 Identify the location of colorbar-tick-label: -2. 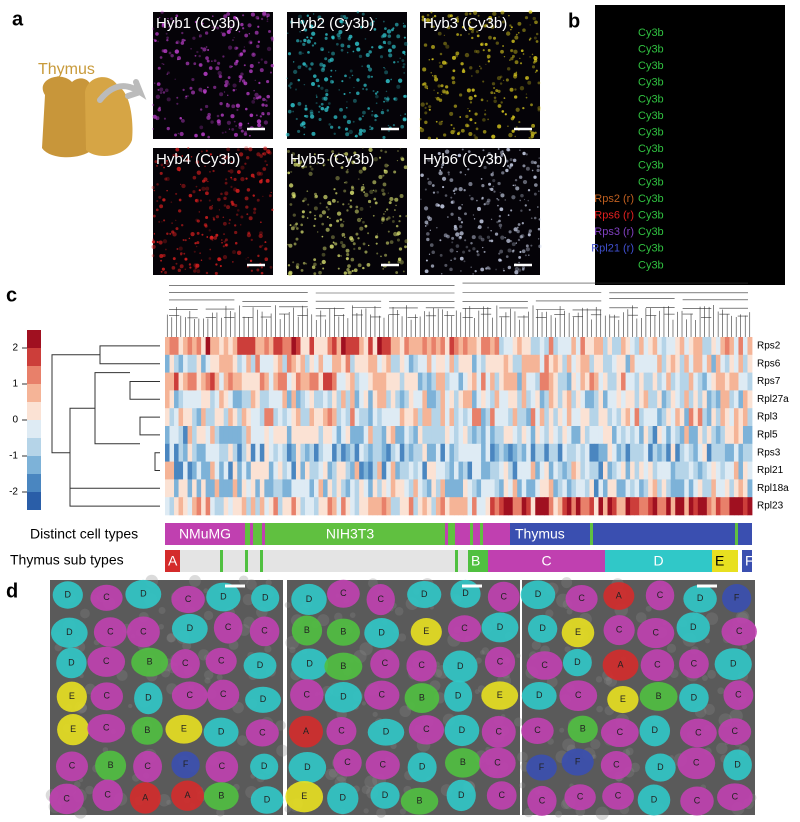
(13, 492).